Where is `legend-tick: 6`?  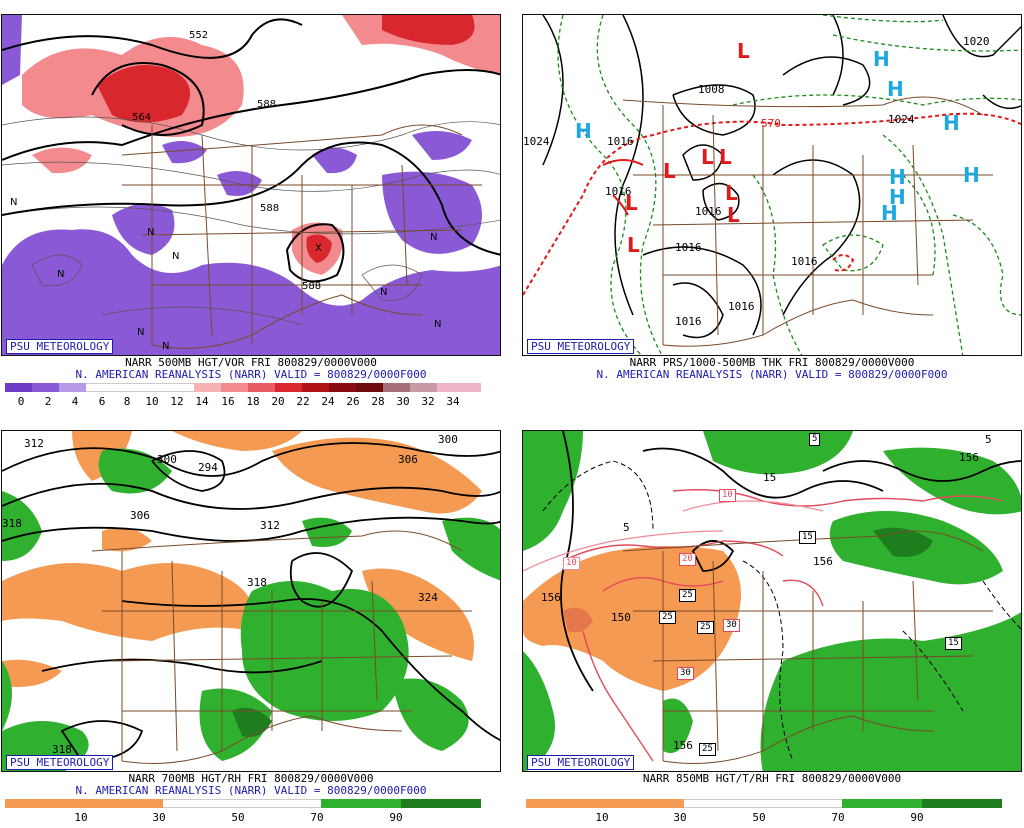 legend-tick: 6 is located at coordinates (102, 401).